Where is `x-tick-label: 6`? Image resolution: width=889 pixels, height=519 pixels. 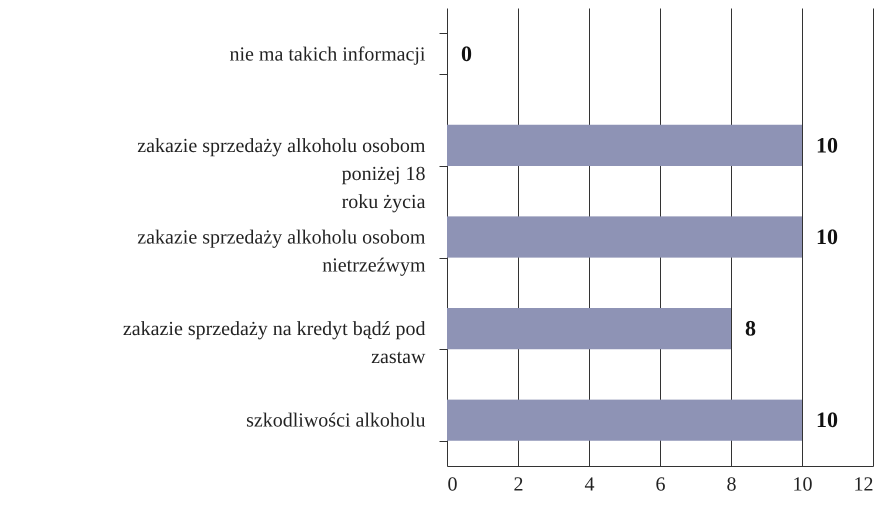
x-tick-label: 6 is located at coordinates (661, 485).